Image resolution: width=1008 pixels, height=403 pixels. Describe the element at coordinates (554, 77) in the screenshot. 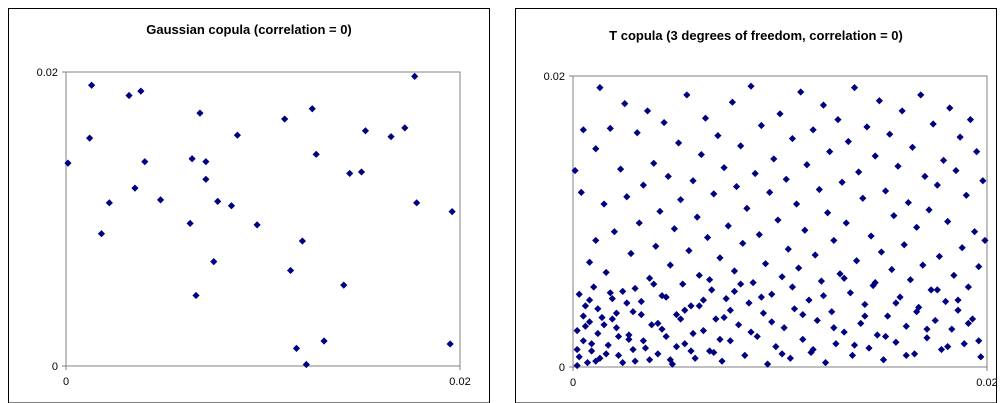

I see `y-tick-label: 0.02` at that location.